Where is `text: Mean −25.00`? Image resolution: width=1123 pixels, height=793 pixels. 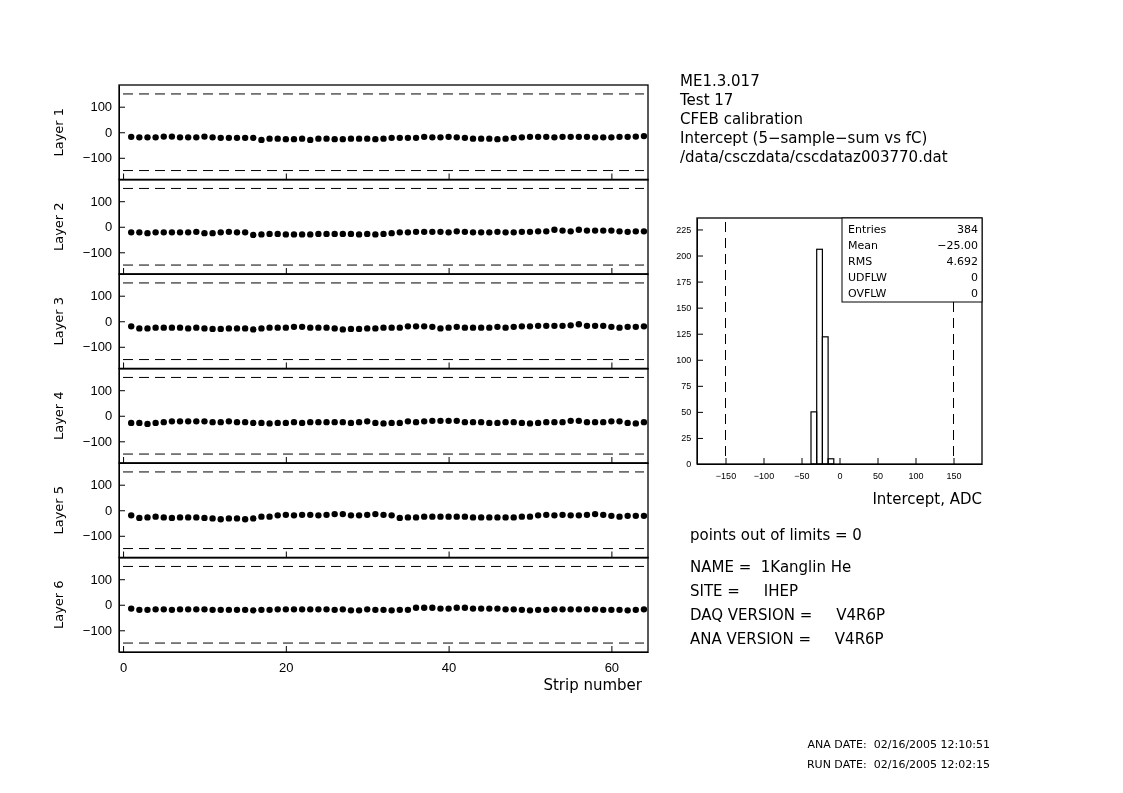 text: Mean −25.00 is located at coordinates (913, 245).